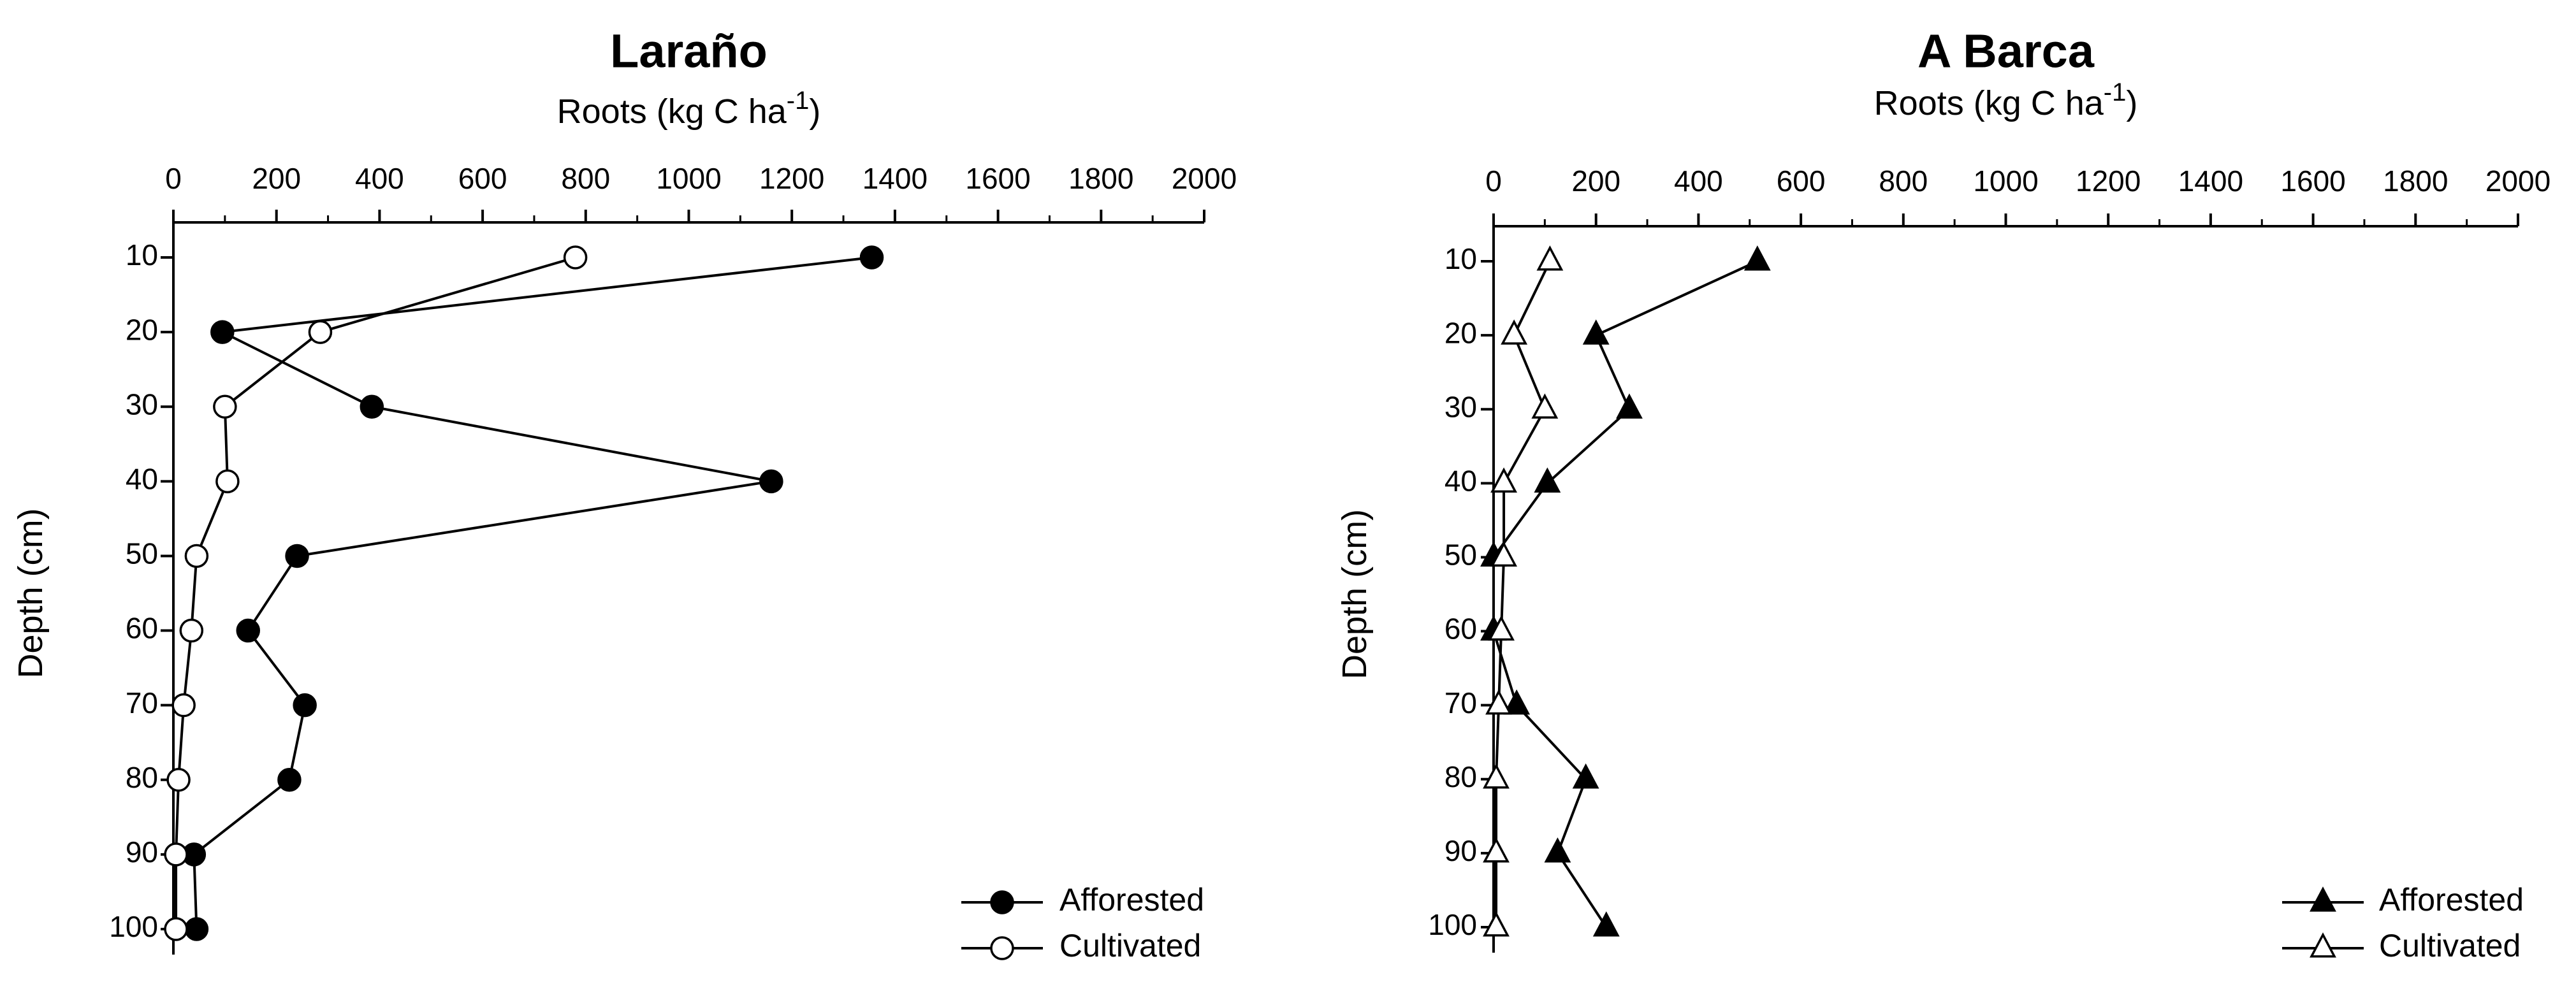 The height and width of the screenshot is (996, 2576). Describe the element at coordinates (1493, 181) in the screenshot. I see `x-tick-label: 0` at that location.